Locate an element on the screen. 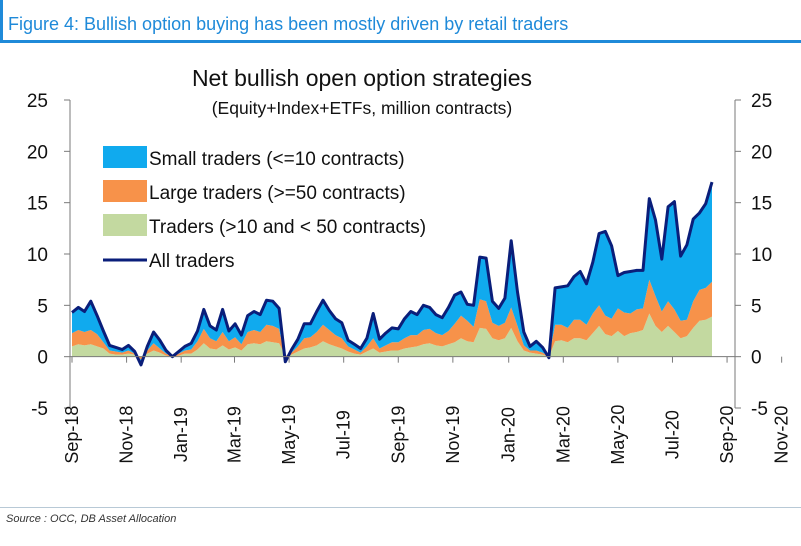  x-tick-label: Jul-19 is located at coordinates (344, 434).